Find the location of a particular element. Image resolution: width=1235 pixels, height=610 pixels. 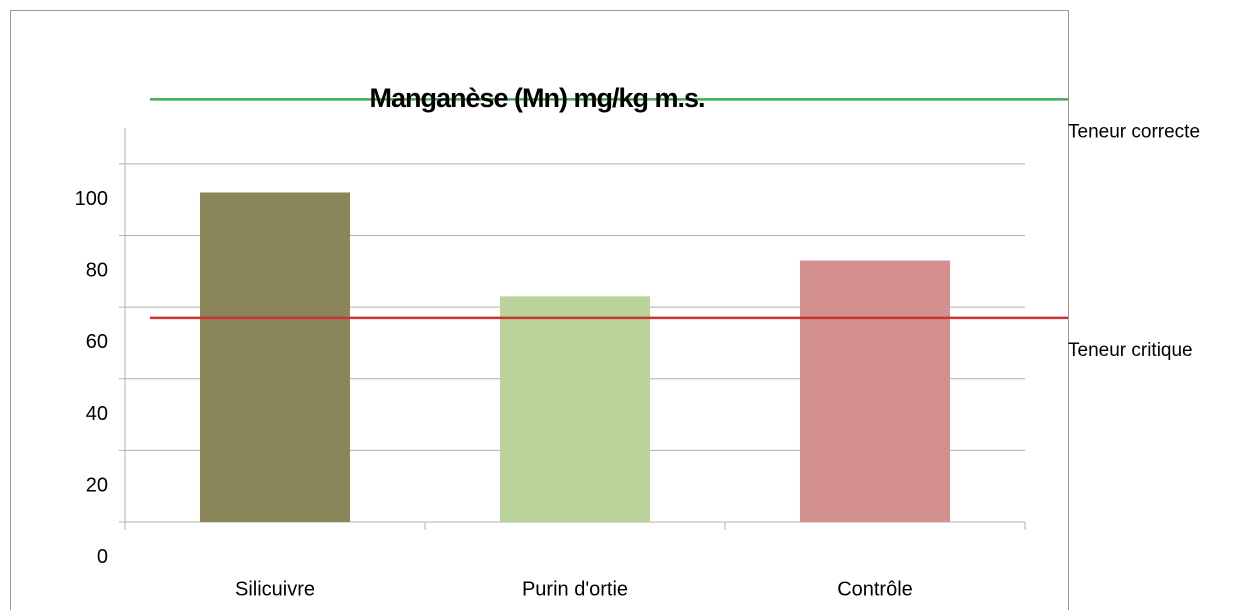

y-tick-label: 60 is located at coordinates (97, 342).